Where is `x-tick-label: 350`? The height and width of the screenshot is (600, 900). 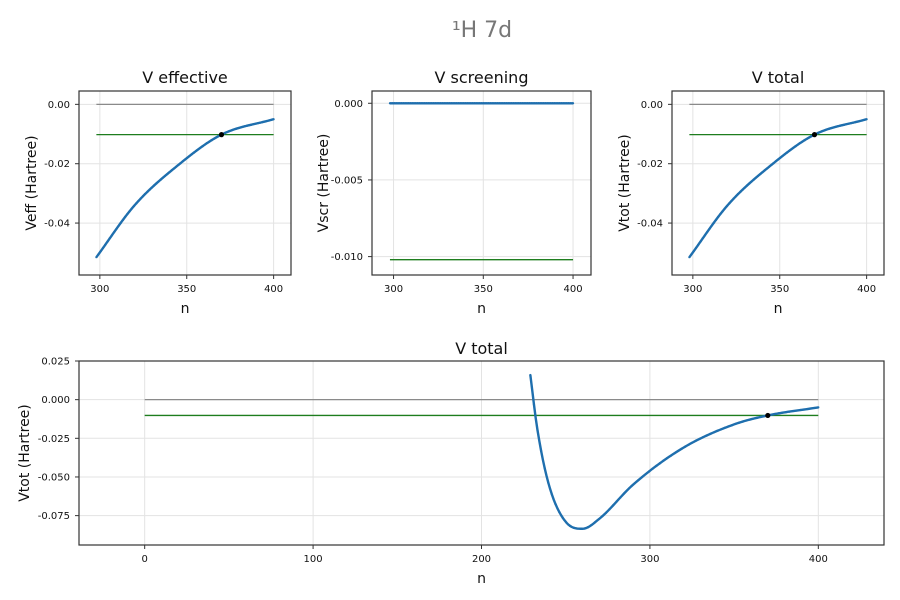 x-tick-label: 350 is located at coordinates (779, 289).